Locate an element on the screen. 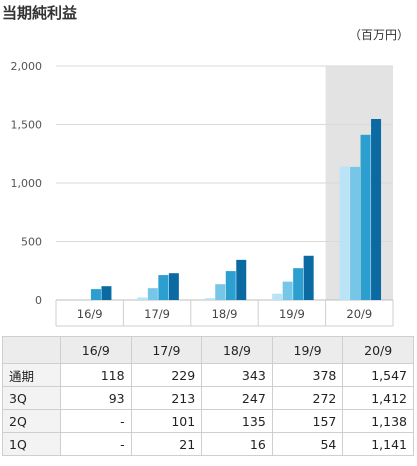 This screenshot has height=466, width=417. x-tick-label: 16/9 is located at coordinates (90, 314).